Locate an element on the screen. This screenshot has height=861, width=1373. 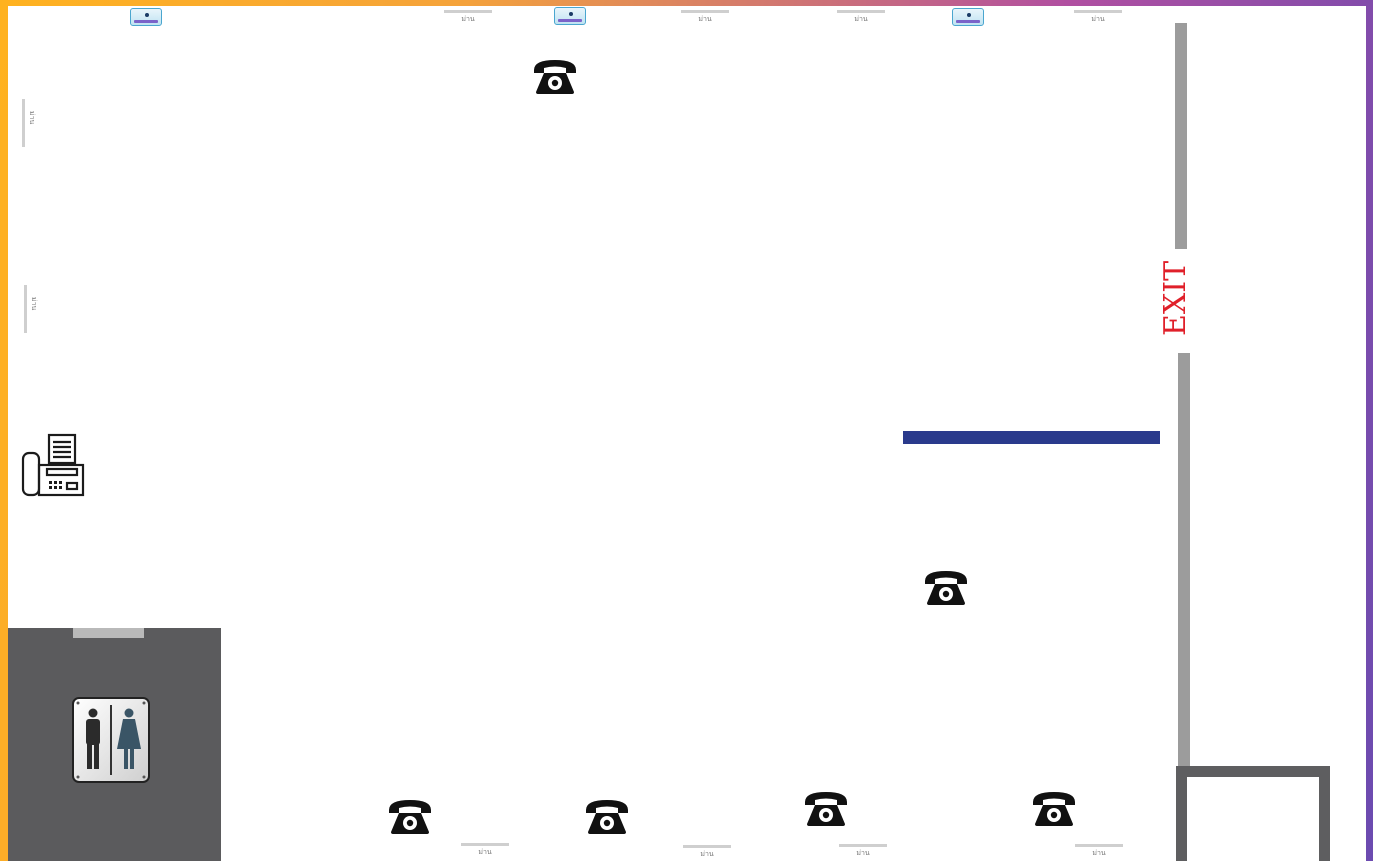
restroom-door is located at coordinates (108, 633).